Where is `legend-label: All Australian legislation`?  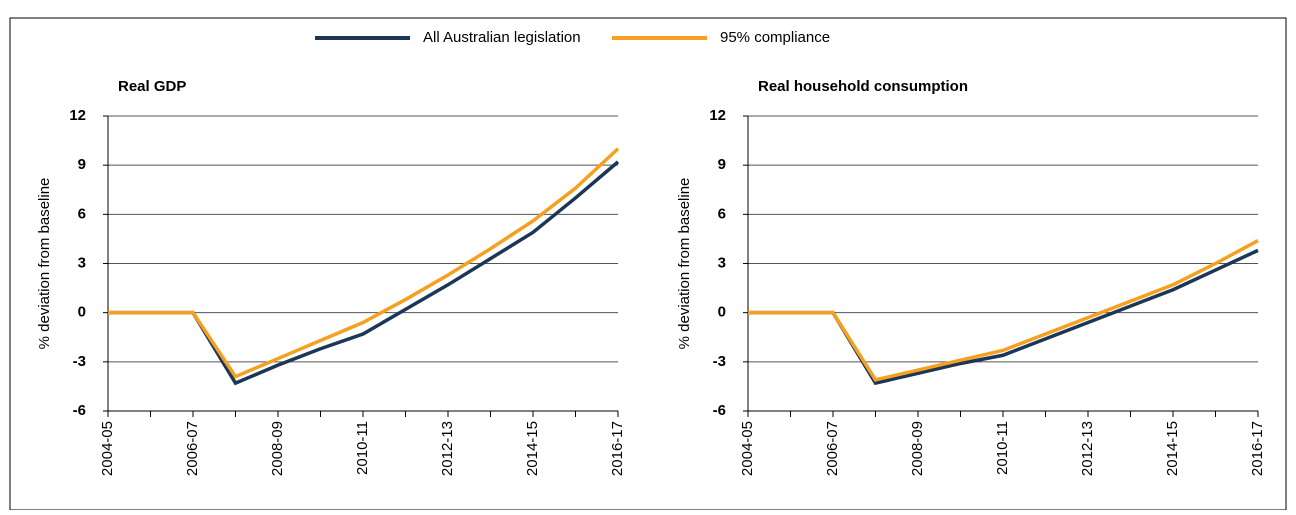 legend-label: All Australian legislation is located at coordinates (502, 37).